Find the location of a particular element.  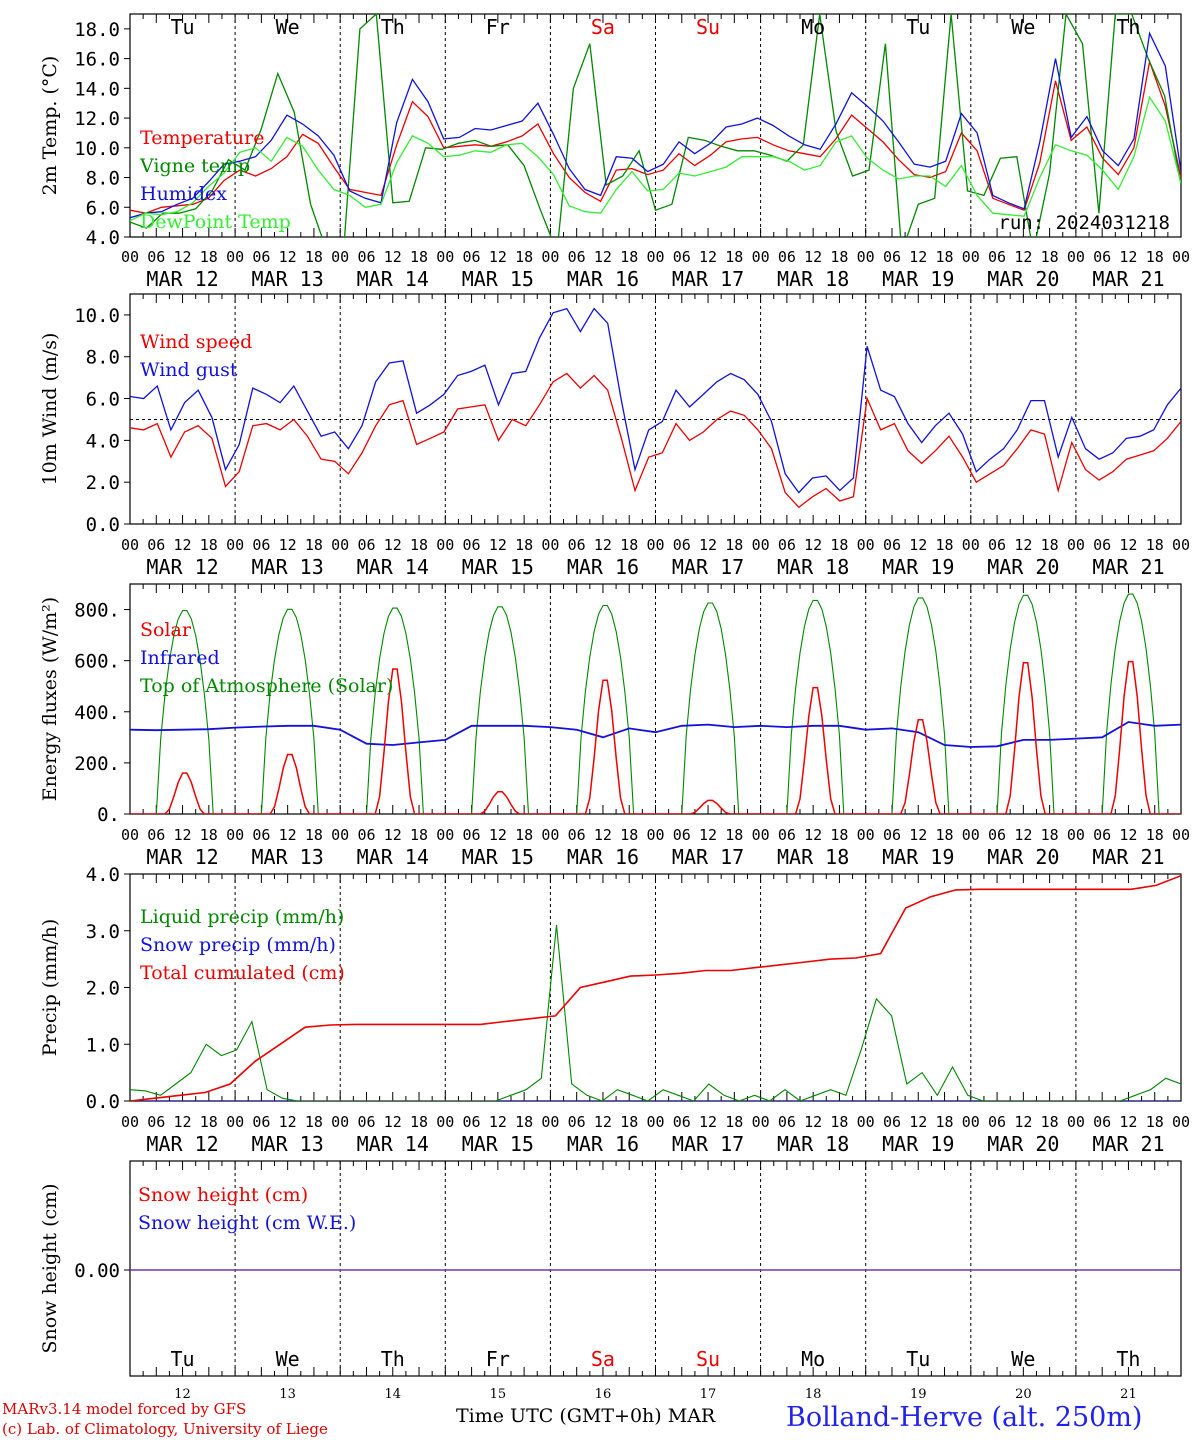

day-number-label: 13 is located at coordinates (287, 1394).